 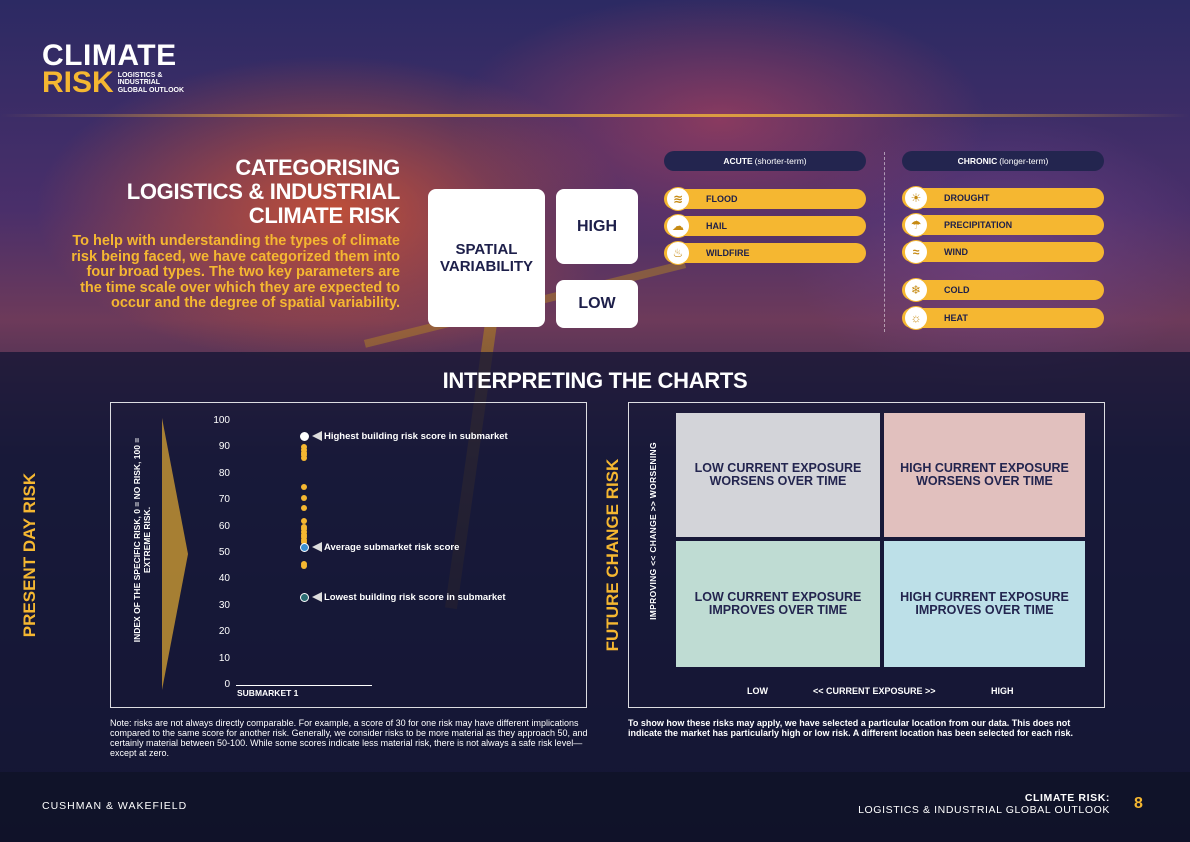 I want to click on pill-label: PRECIPITATION, so click(x=978, y=225).